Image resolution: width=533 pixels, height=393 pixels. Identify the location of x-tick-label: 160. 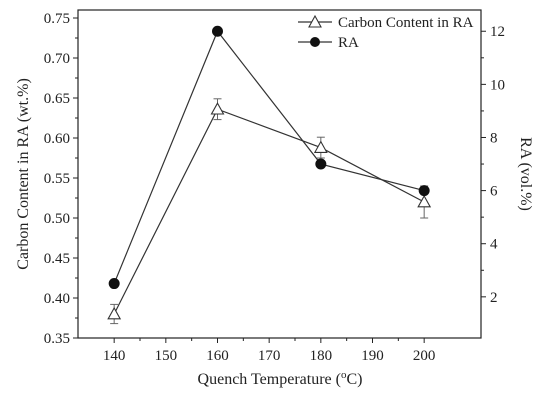
(217, 356).